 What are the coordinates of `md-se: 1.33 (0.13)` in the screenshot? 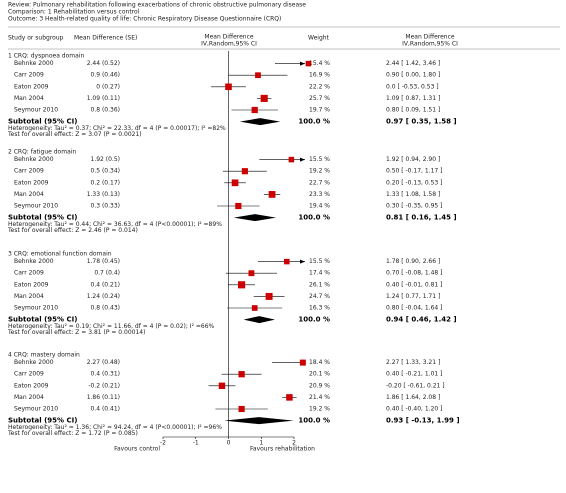 It's located at (103, 194).